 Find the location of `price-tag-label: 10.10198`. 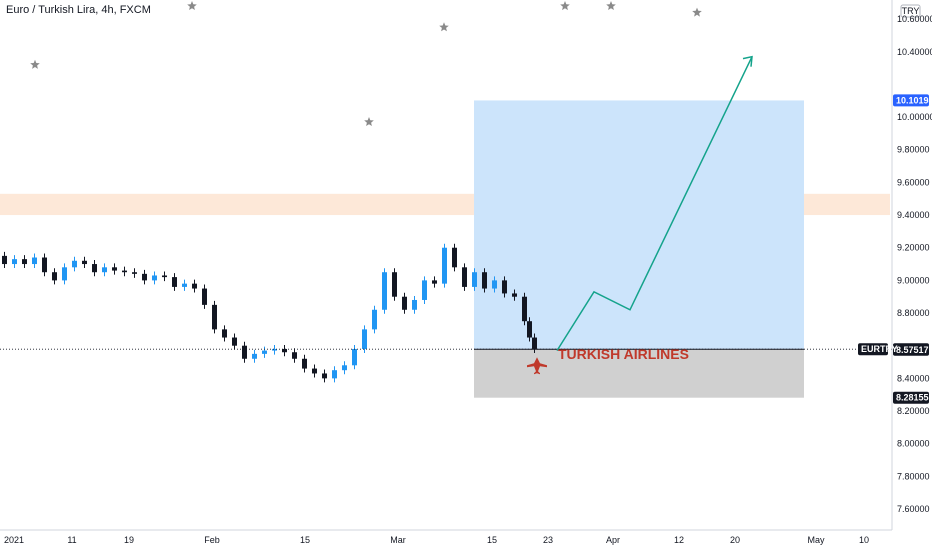

price-tag-label: 10.10198 is located at coordinates (914, 100).